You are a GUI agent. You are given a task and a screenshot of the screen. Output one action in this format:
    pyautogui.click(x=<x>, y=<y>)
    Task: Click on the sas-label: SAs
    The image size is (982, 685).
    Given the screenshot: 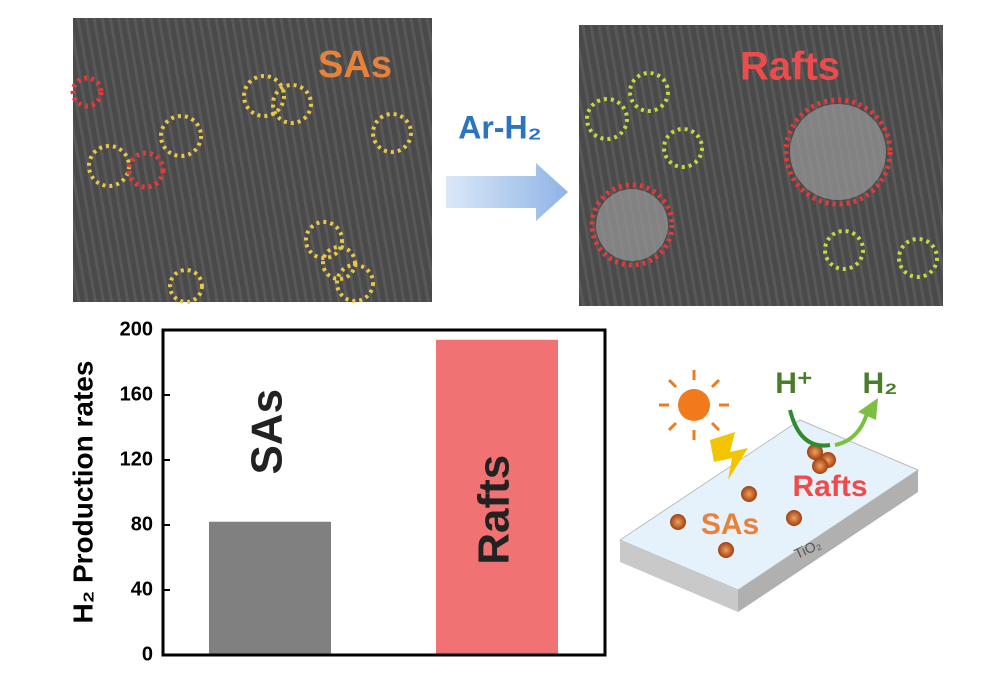 What is the action you would take?
    pyautogui.click(x=730, y=524)
    